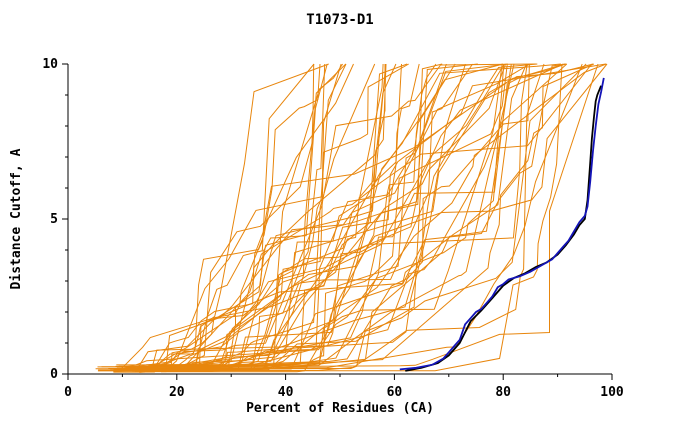 This screenshot has width=680, height=440. What do you see at coordinates (54, 219) in the screenshot?
I see `y-tick-label: 5` at bounding box center [54, 219].